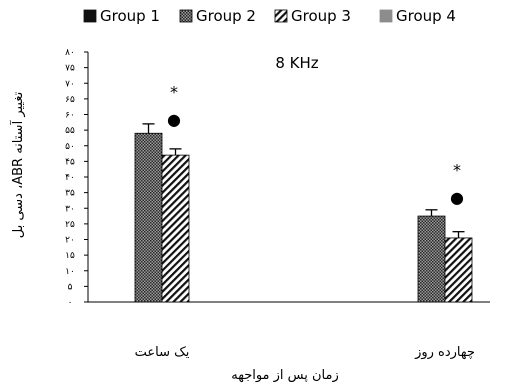  What do you see at coordinates (226, 16) in the screenshot?
I see `legend-label: Group 2` at bounding box center [226, 16].